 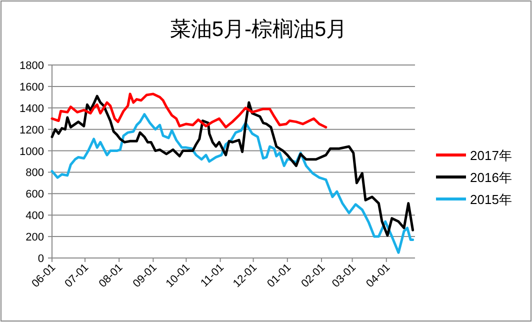 What do you see at coordinates (32, 108) in the screenshot?
I see `y-tick-label: 1400` at bounding box center [32, 108].